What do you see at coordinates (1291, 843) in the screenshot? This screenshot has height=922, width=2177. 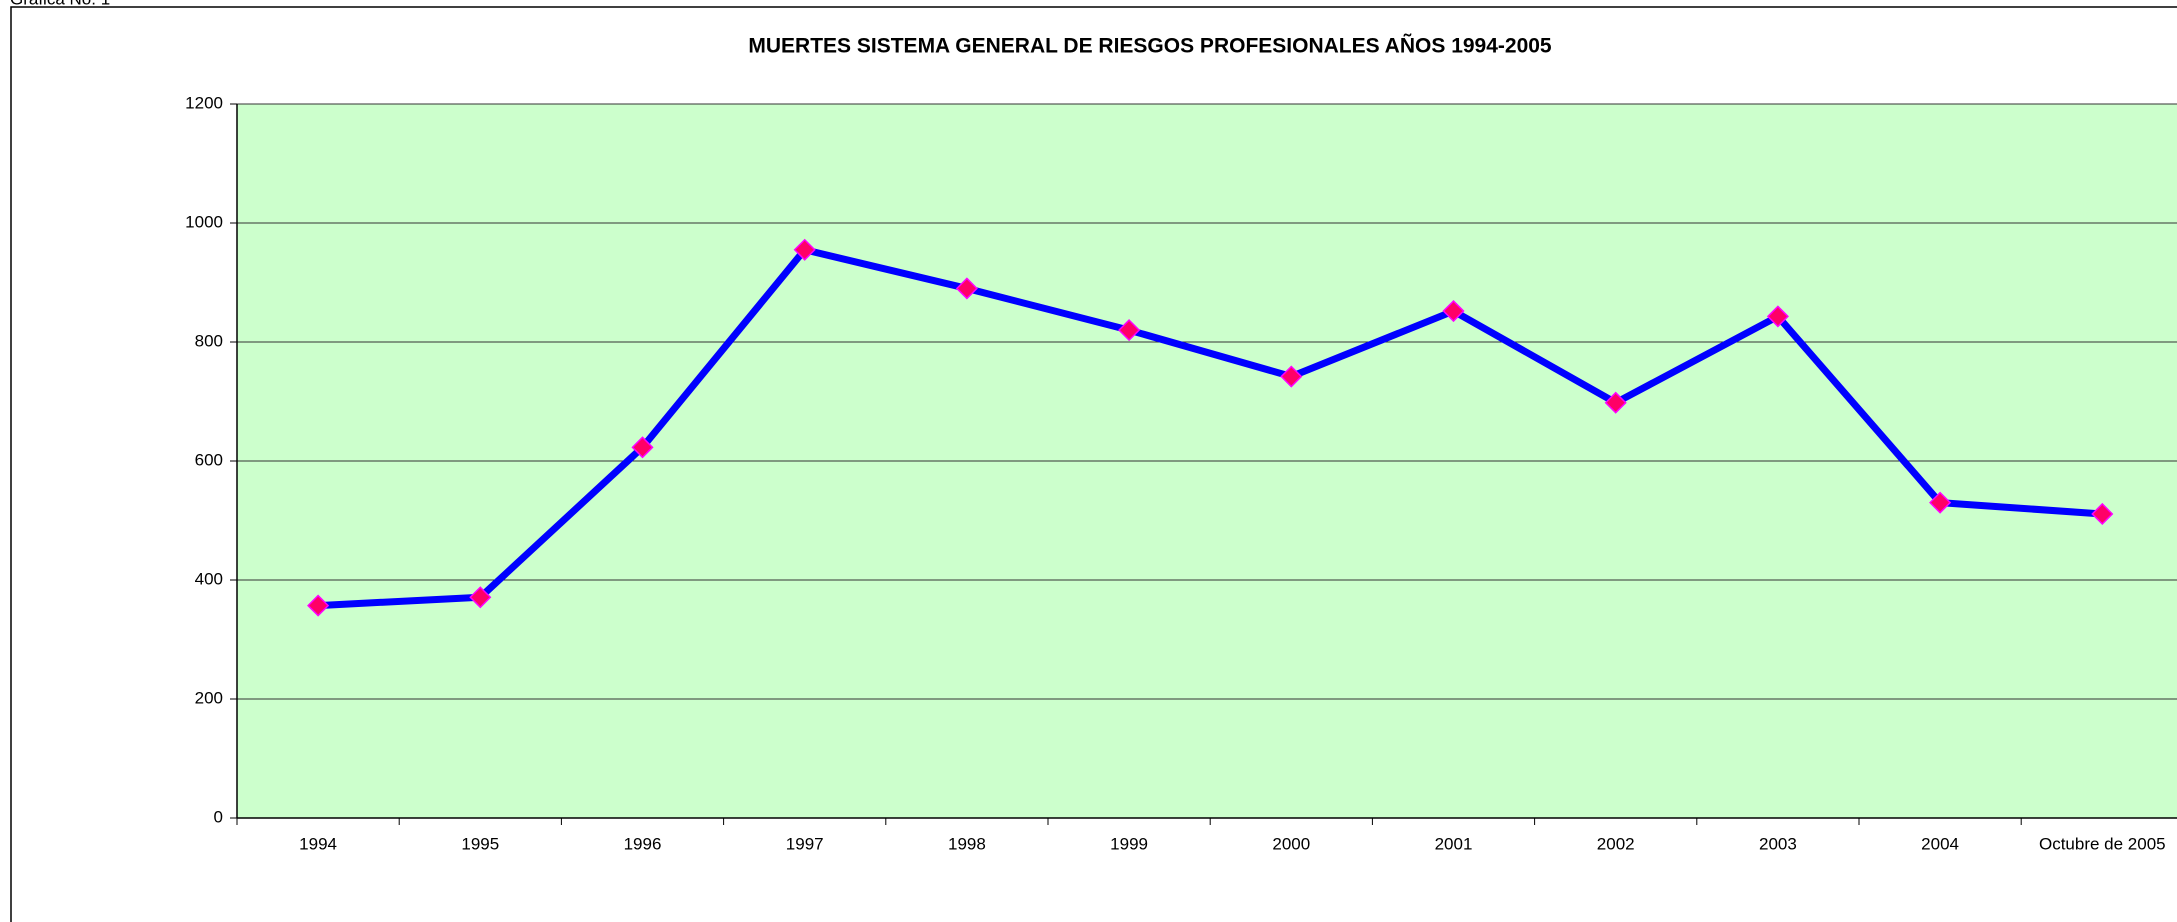 I see `x-tick-label: 2000` at bounding box center [1291, 843].